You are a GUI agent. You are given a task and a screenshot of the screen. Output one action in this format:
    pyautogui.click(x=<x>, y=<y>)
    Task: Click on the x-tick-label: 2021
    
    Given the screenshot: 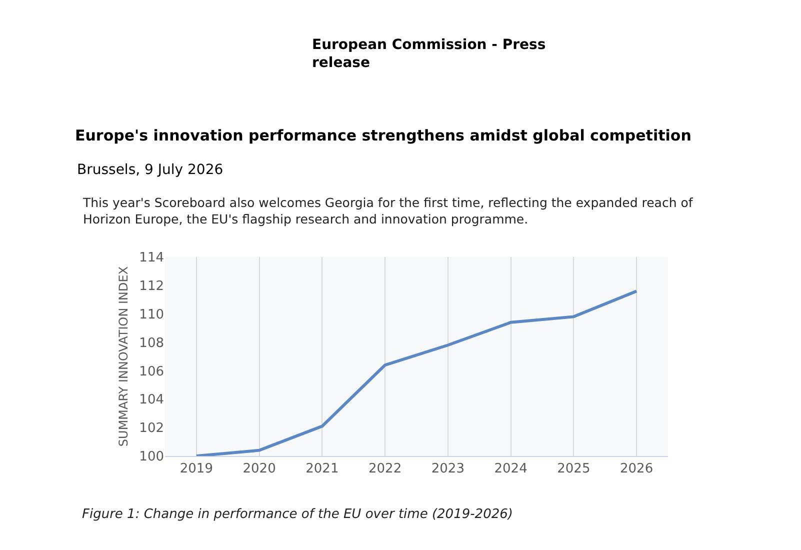 What is the action you would take?
    pyautogui.click(x=322, y=469)
    